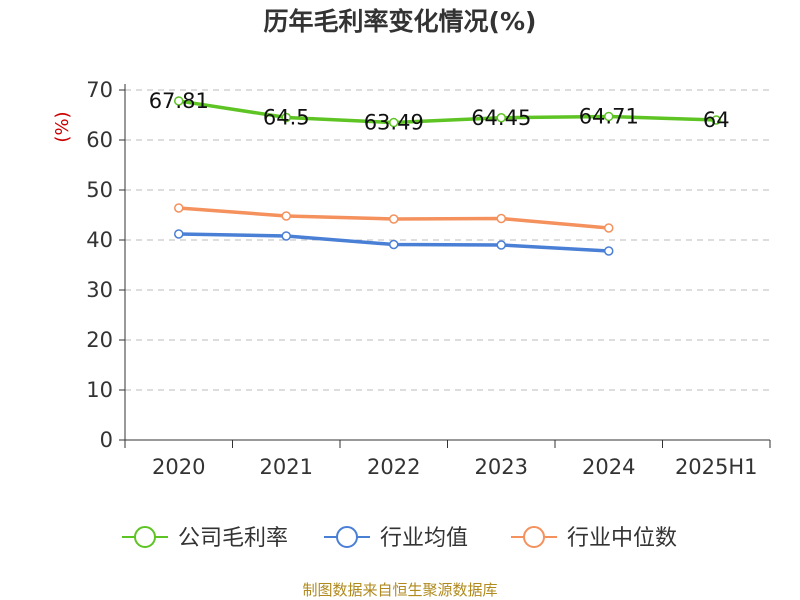  I want to click on data-label: 64.45, so click(501, 118).